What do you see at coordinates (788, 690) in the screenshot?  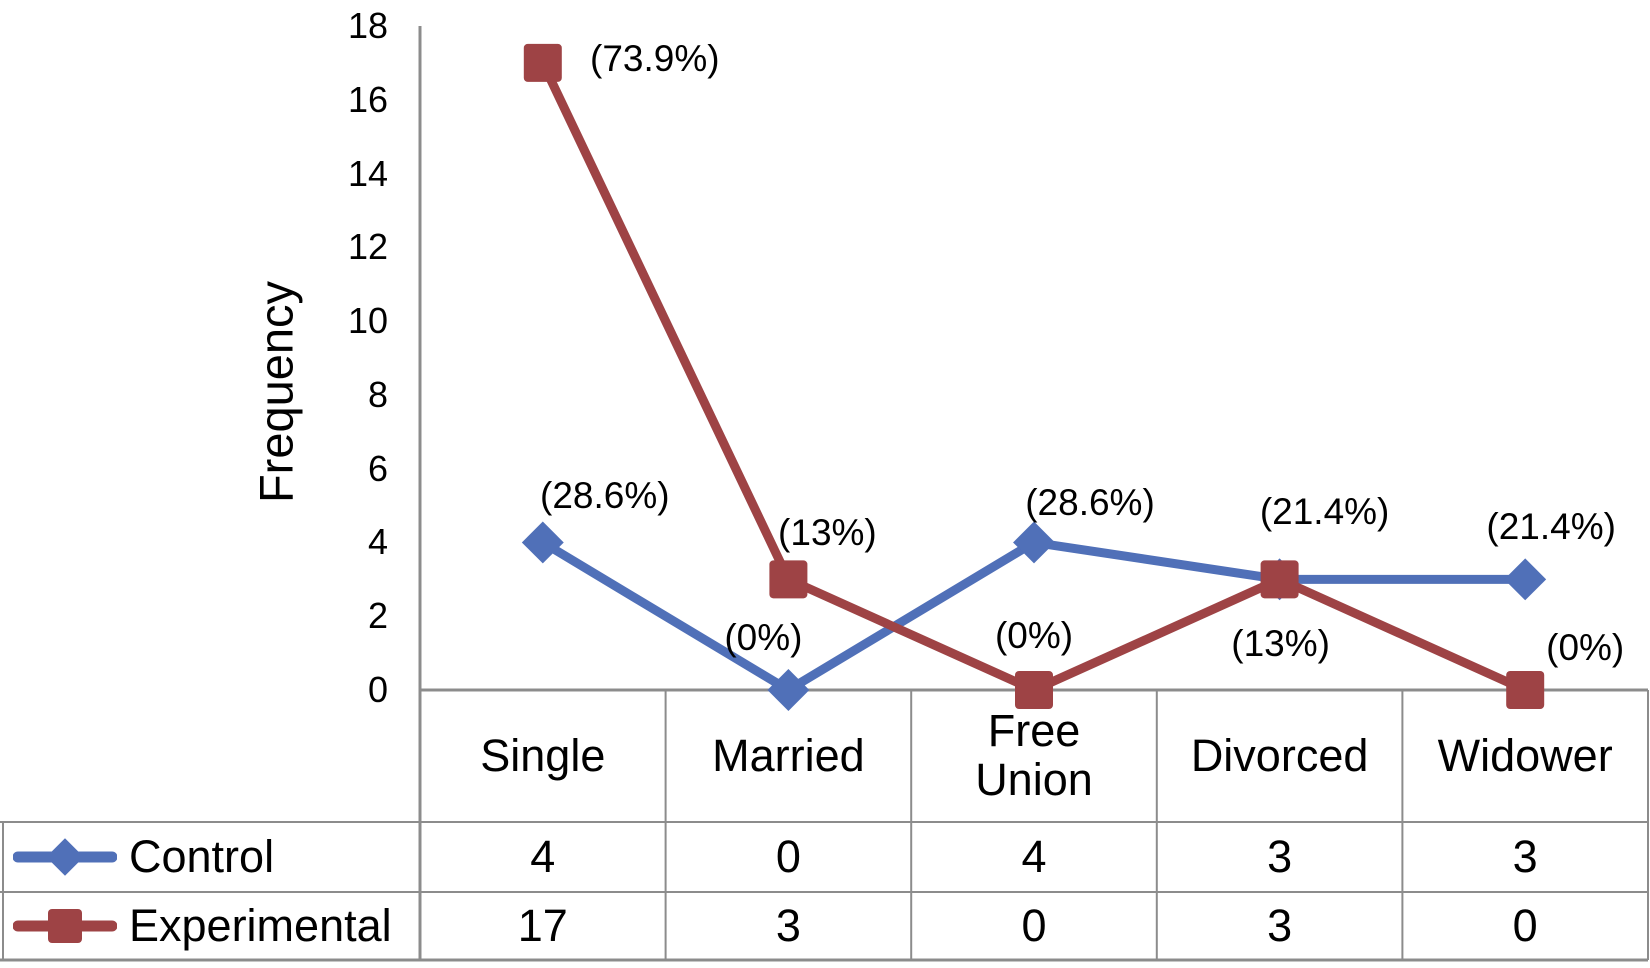 I see `control-marker-married` at bounding box center [788, 690].